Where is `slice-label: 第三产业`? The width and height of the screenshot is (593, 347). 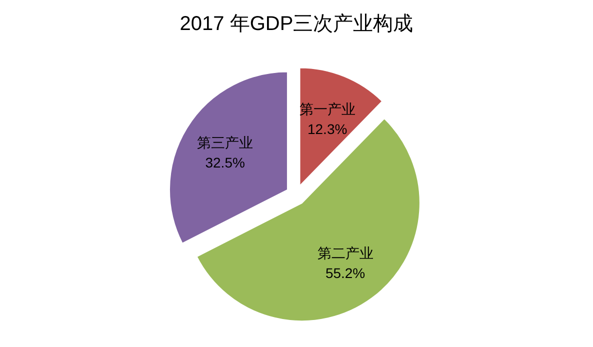 slice-label: 第三产业 is located at coordinates (225, 142).